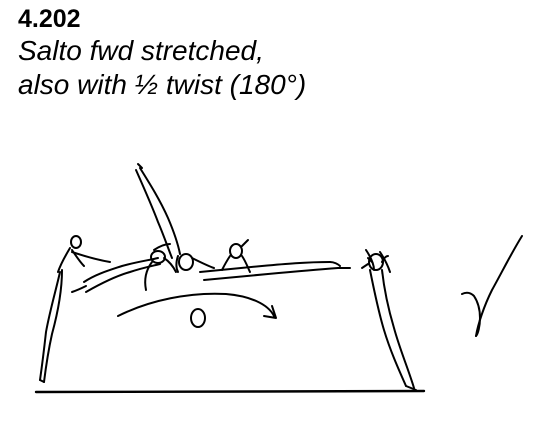  I want to click on element-code: 4.202, so click(49, 19).